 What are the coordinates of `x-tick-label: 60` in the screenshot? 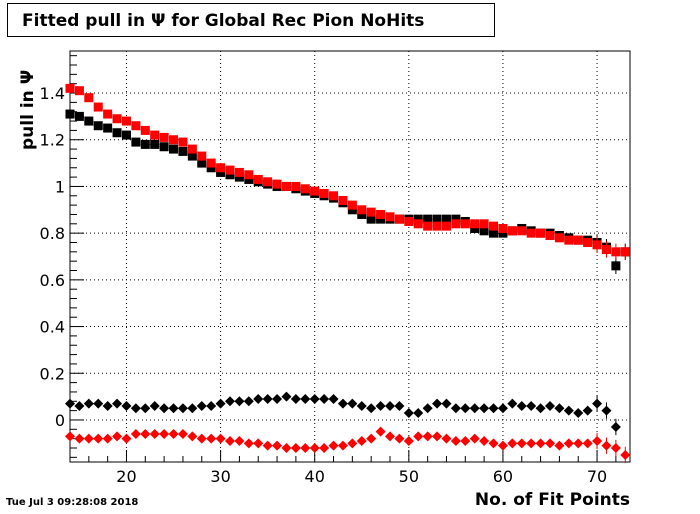 It's located at (503, 476).